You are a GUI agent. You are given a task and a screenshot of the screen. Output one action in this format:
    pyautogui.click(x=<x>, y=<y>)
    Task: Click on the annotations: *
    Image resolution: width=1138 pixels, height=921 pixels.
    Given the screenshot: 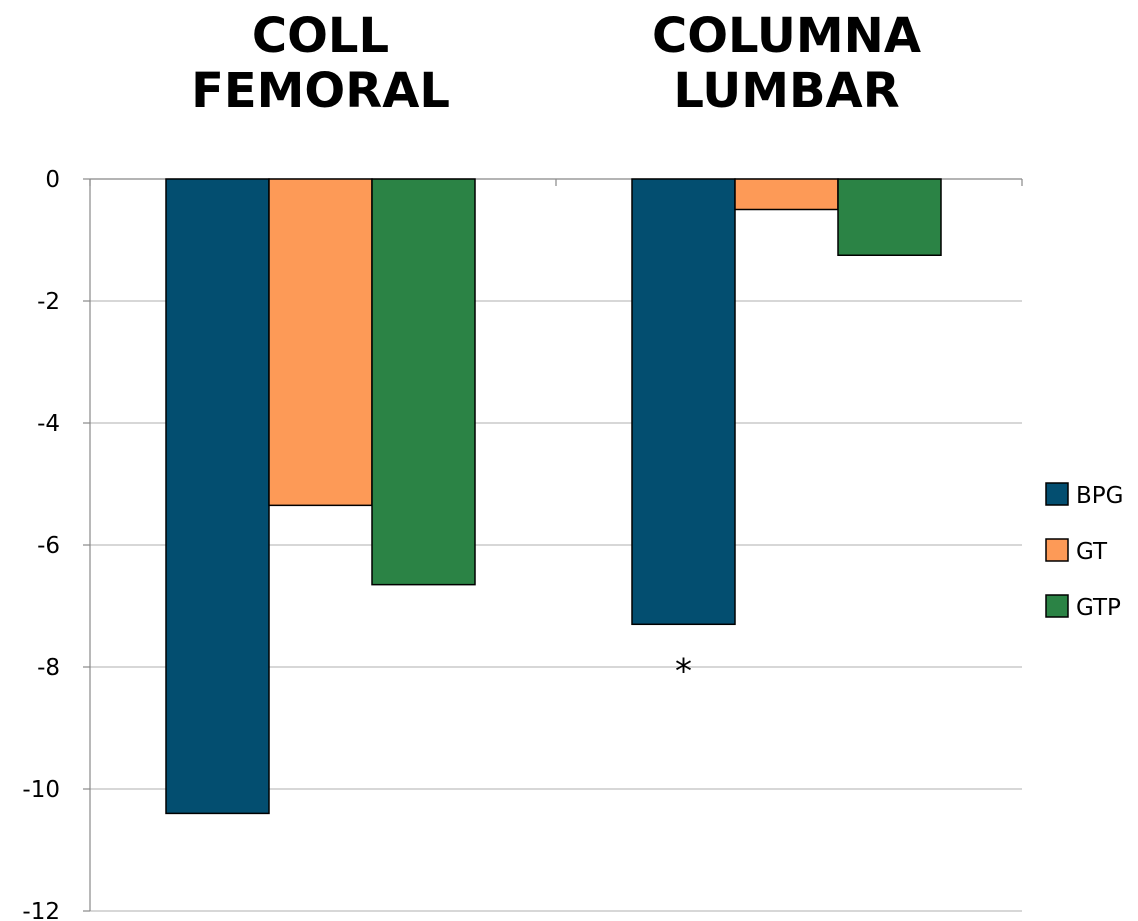 What is the action you would take?
    pyautogui.click(x=683, y=671)
    